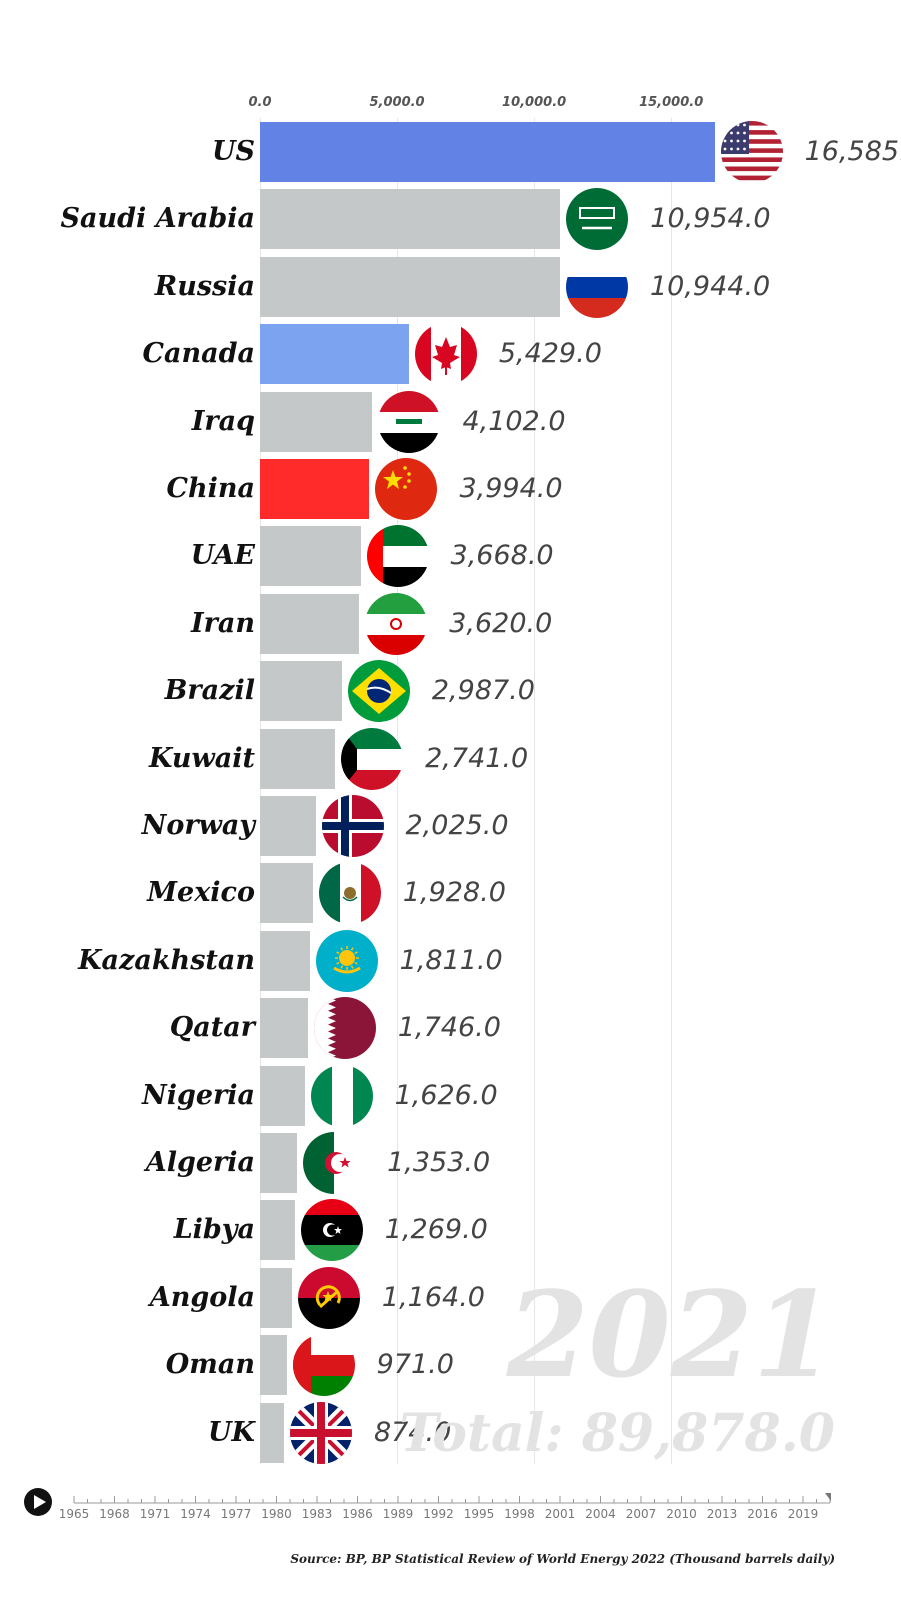 This screenshot has height=1603, width=901. I want to click on x-tick-label: 10,000.0, so click(534, 102).